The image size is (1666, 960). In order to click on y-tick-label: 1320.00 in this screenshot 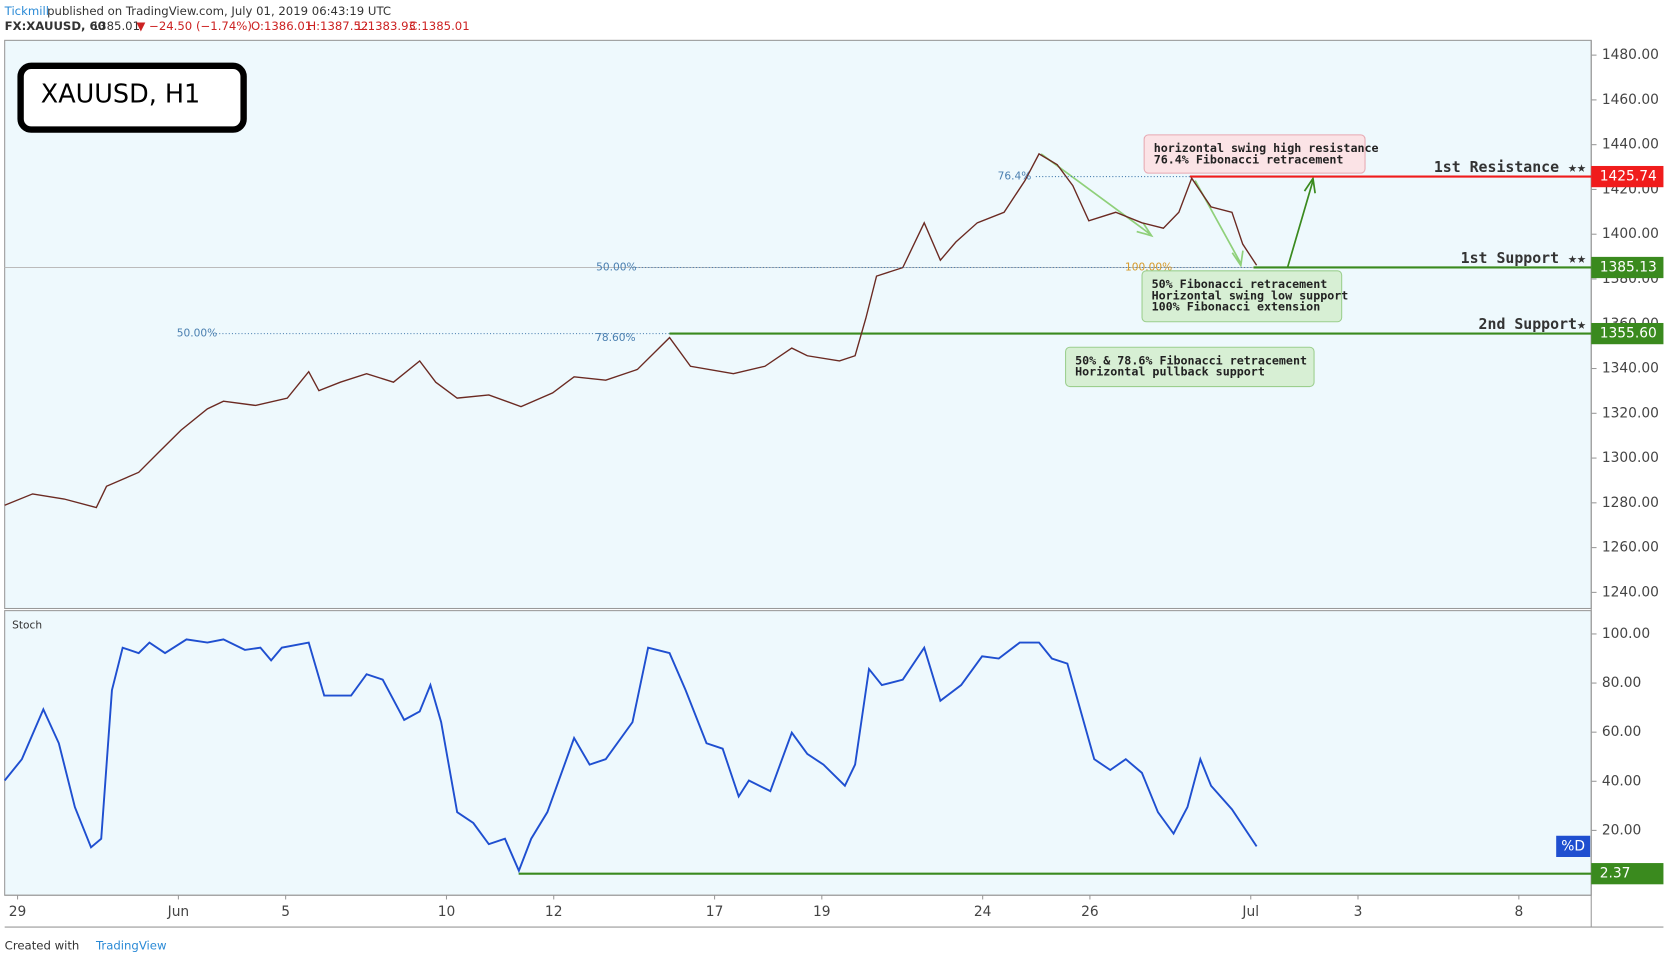, I will do `click(1630, 413)`.